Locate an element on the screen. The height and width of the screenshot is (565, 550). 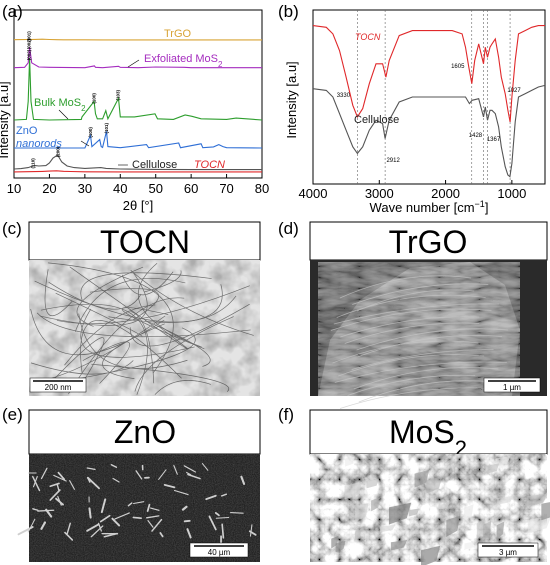
panel-e-zno-micrograph: (e) ZnO 40 µm is located at coordinates (131, 483).